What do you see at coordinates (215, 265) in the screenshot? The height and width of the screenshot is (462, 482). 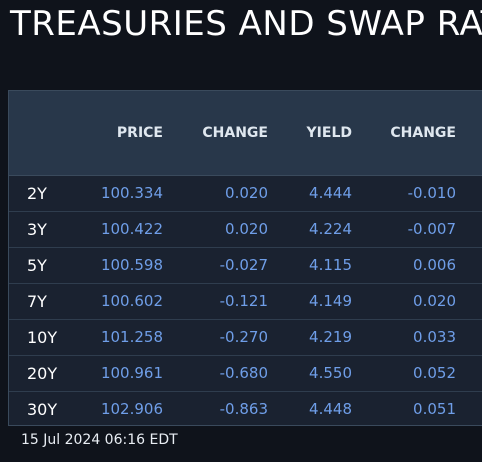 I see `price-change-cell: -0.027` at bounding box center [215, 265].